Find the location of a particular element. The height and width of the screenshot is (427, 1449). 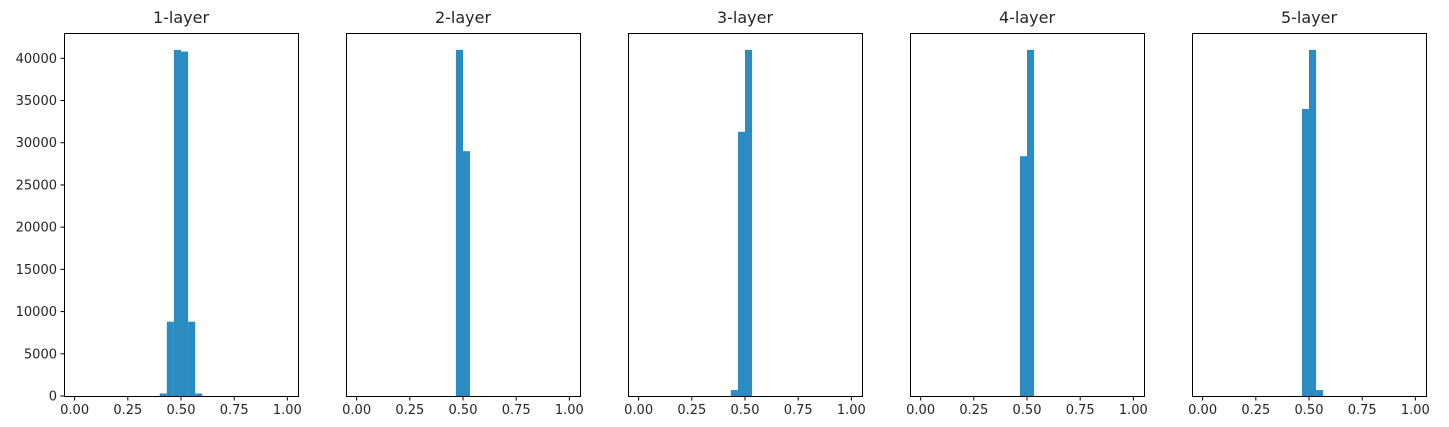

y-tick-label: 15000 is located at coordinates (36, 270).